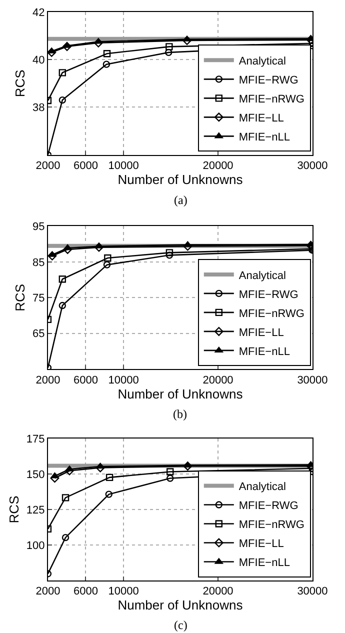 The image size is (345, 633). I want to click on y-tick-label: 42, so click(38, 12).